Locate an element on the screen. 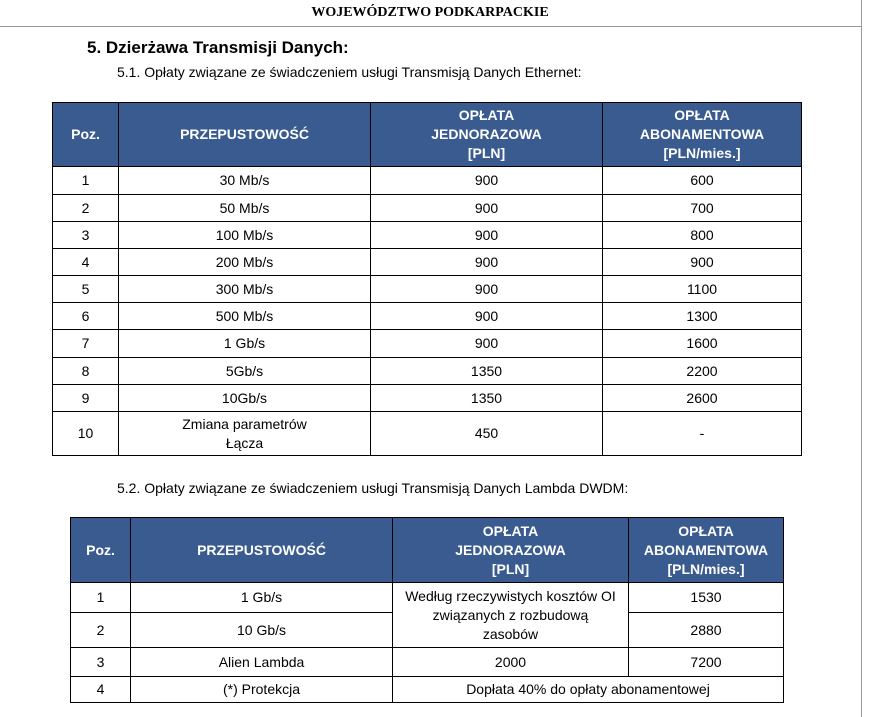  page-header: WOJEWÓDZTWO PODKARPACKIE is located at coordinates (430, 12).